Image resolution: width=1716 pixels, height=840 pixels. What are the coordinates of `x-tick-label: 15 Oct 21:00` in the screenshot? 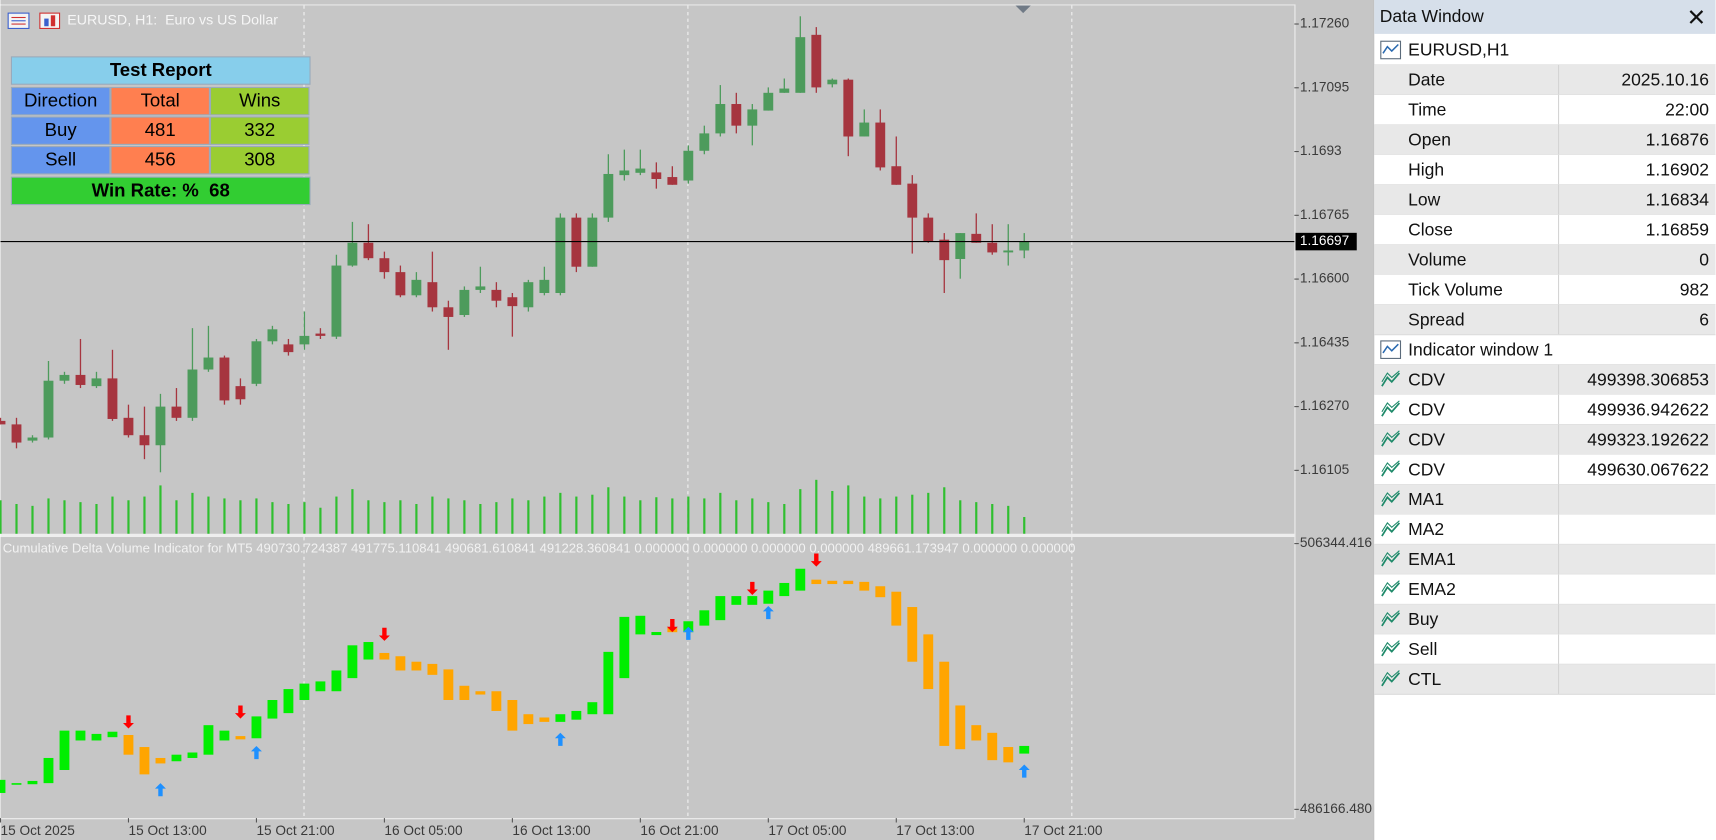 It's located at (295, 830).